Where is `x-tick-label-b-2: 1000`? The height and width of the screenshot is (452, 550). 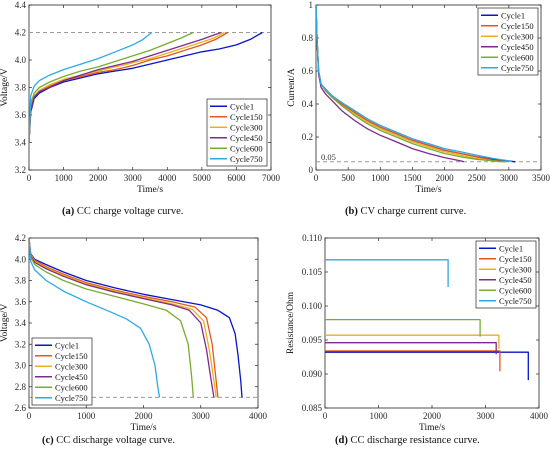
x-tick-label-b-2: 1000 is located at coordinates (380, 178).